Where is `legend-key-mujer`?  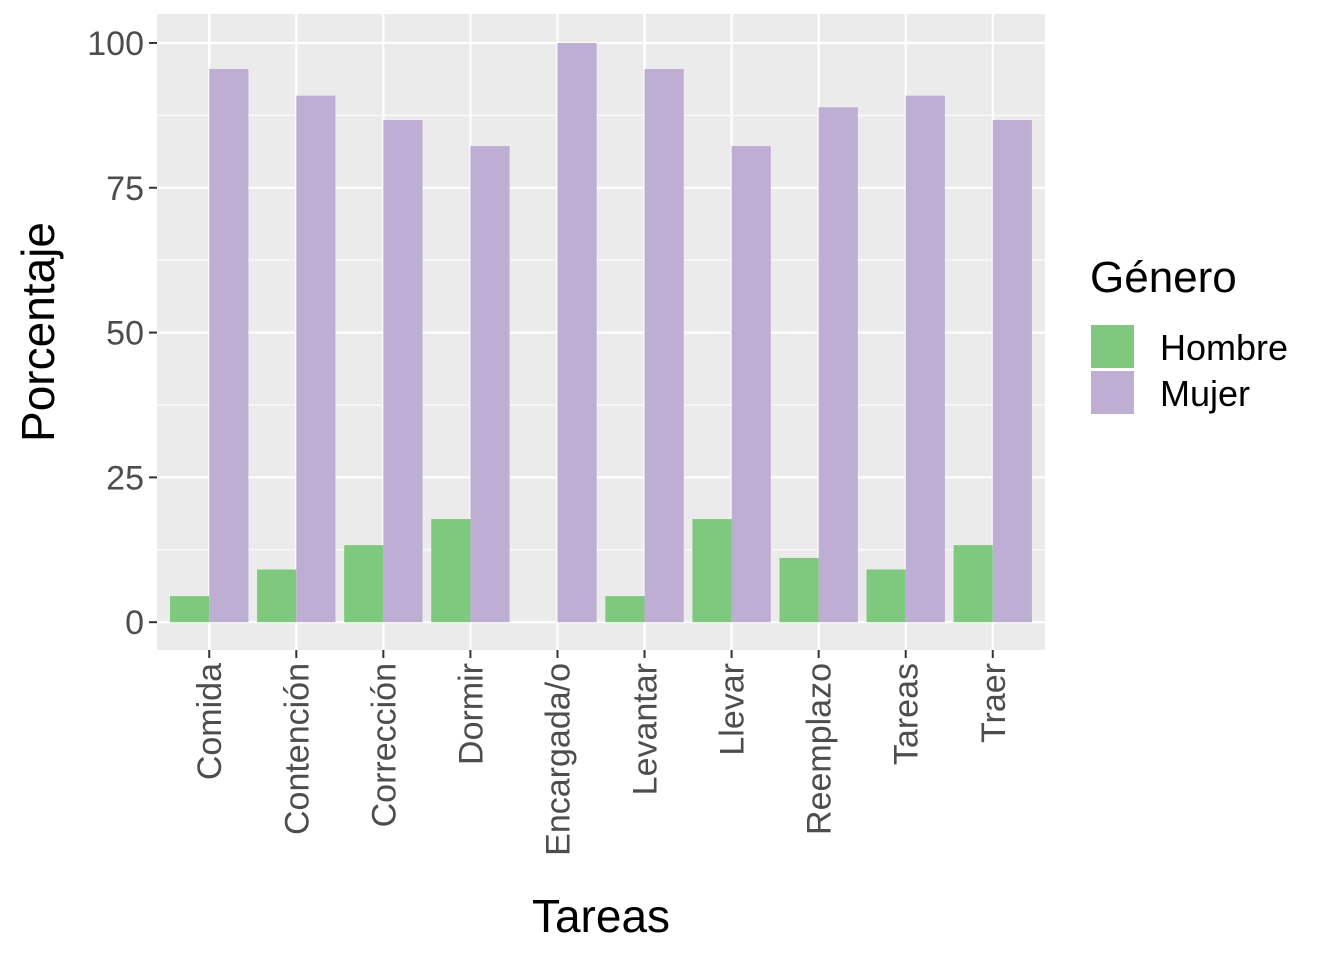
legend-key-mujer is located at coordinates (1112, 392).